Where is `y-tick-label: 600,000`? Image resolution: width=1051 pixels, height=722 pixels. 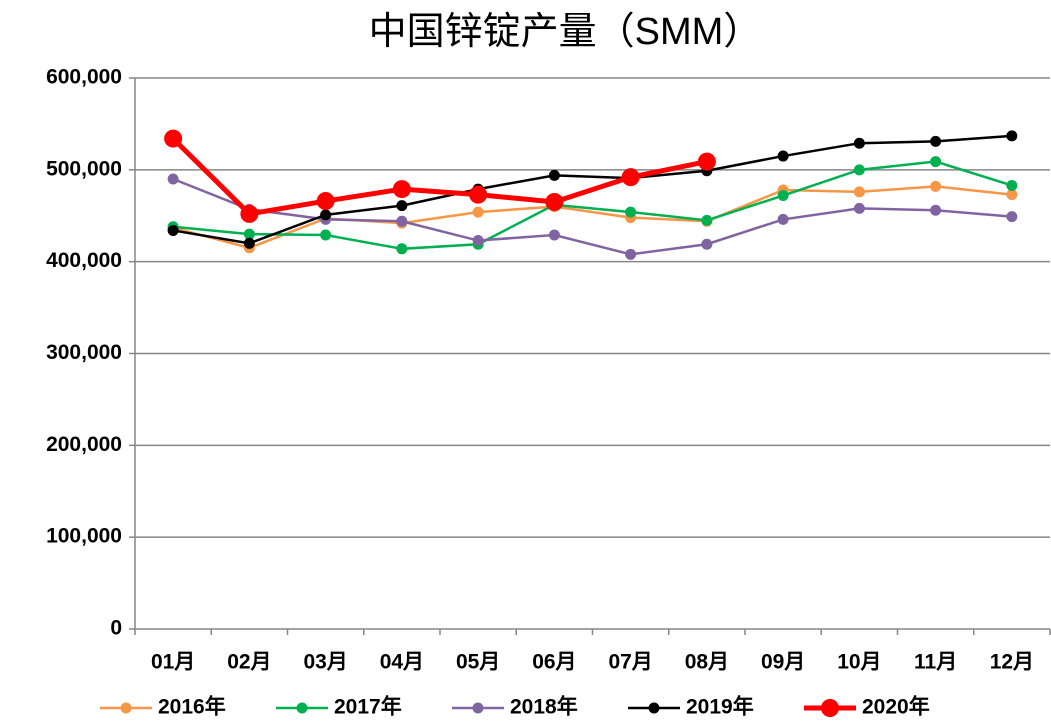 y-tick-label: 600,000 is located at coordinates (84, 77).